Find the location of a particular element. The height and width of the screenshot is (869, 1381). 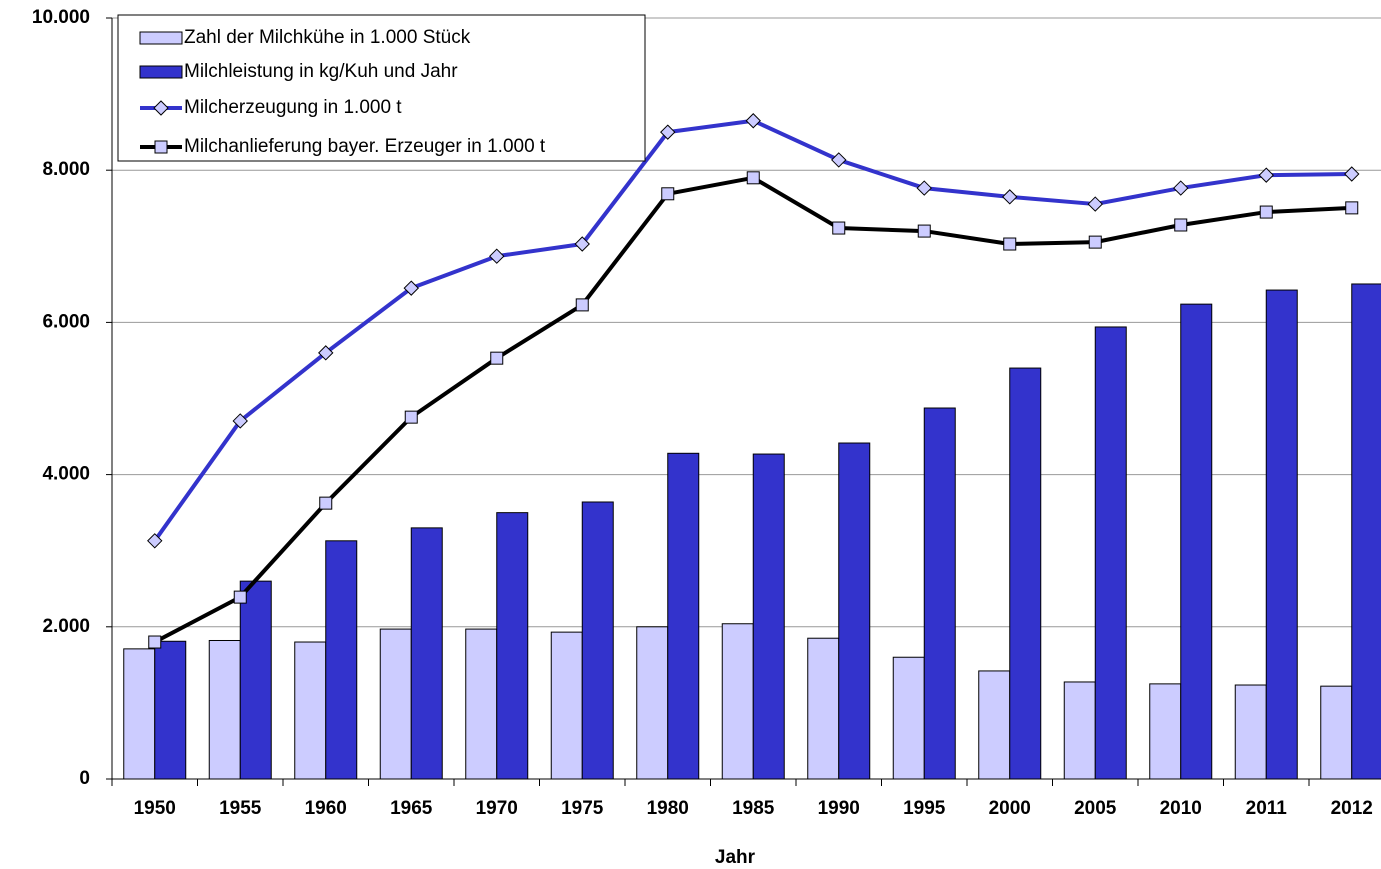

legend-label: Milchleistung in kg/Kuh und Jahr is located at coordinates (321, 71).